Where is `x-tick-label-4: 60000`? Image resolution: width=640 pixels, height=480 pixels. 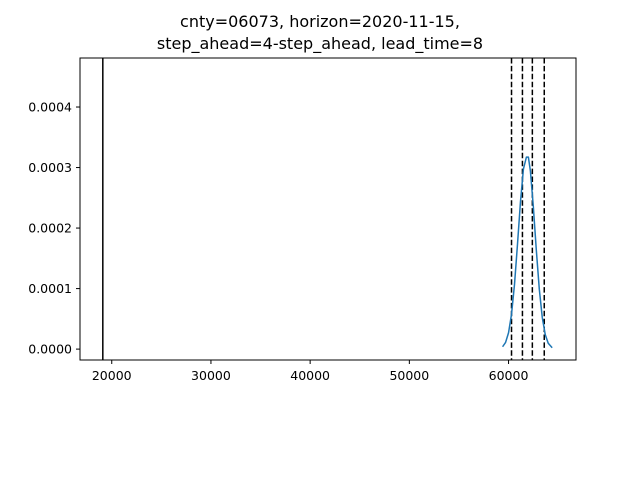 x-tick-label-4: 60000 is located at coordinates (509, 375).